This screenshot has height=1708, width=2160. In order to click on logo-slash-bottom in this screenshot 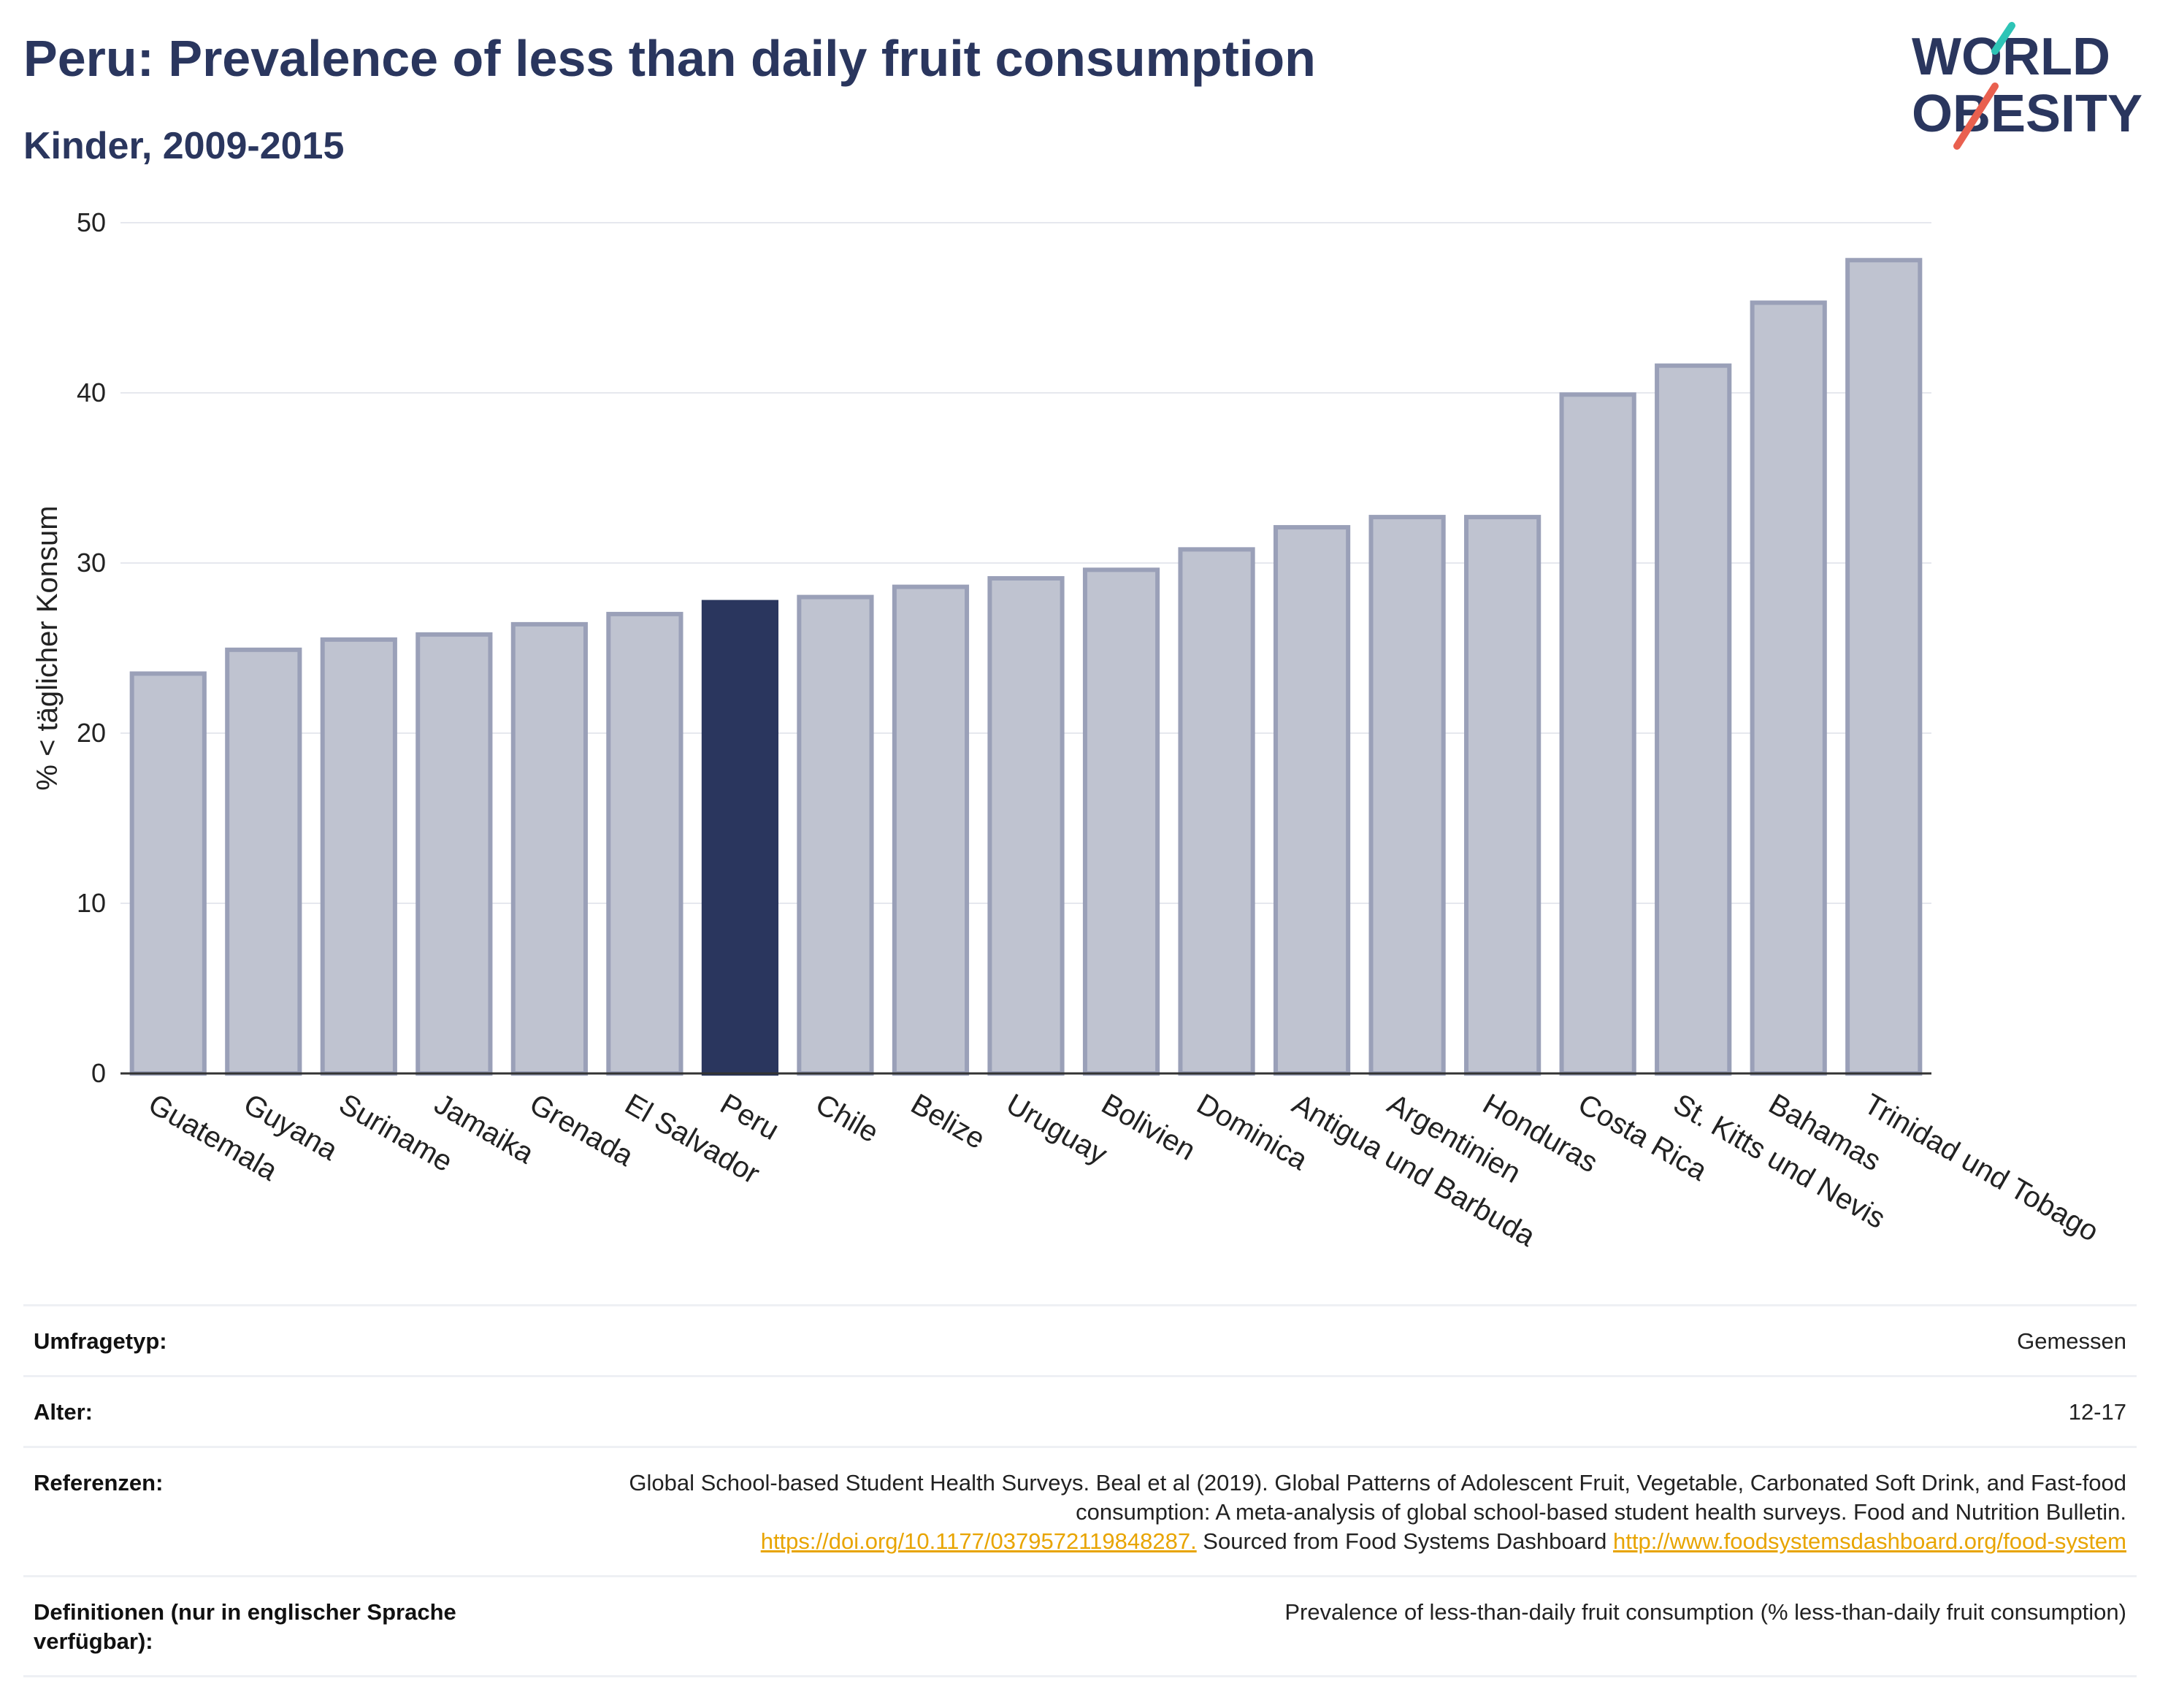, I will do `click(1976, 116)`.